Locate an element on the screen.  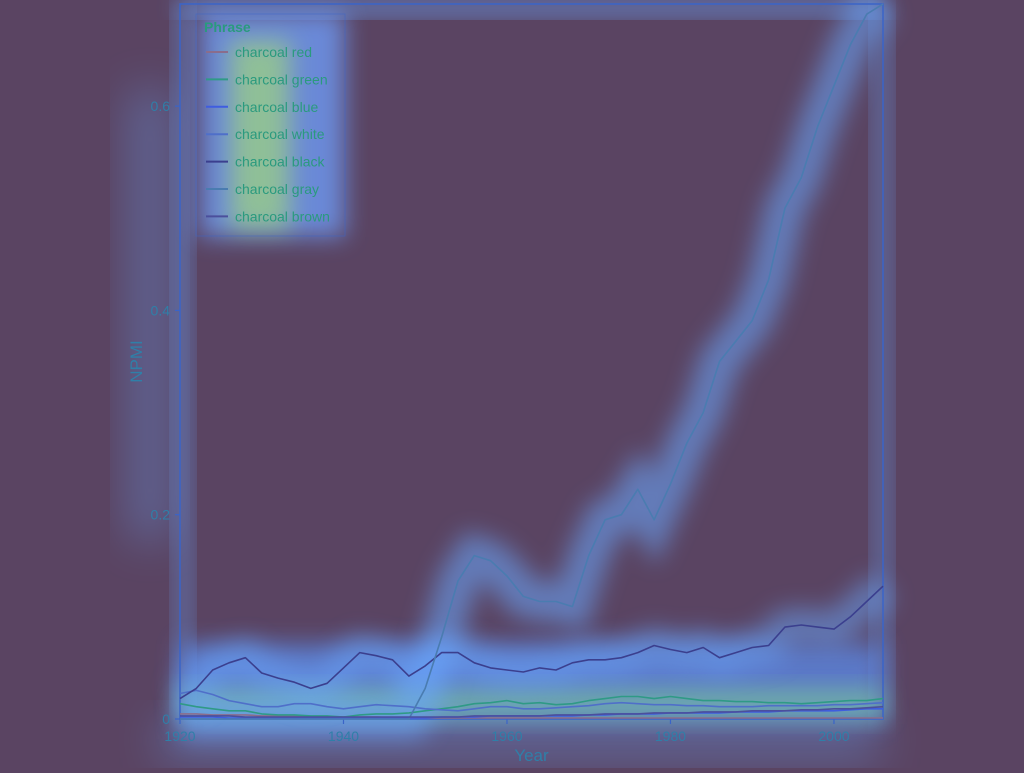
series-line-charcoal-red is located at coordinates (531, 716).